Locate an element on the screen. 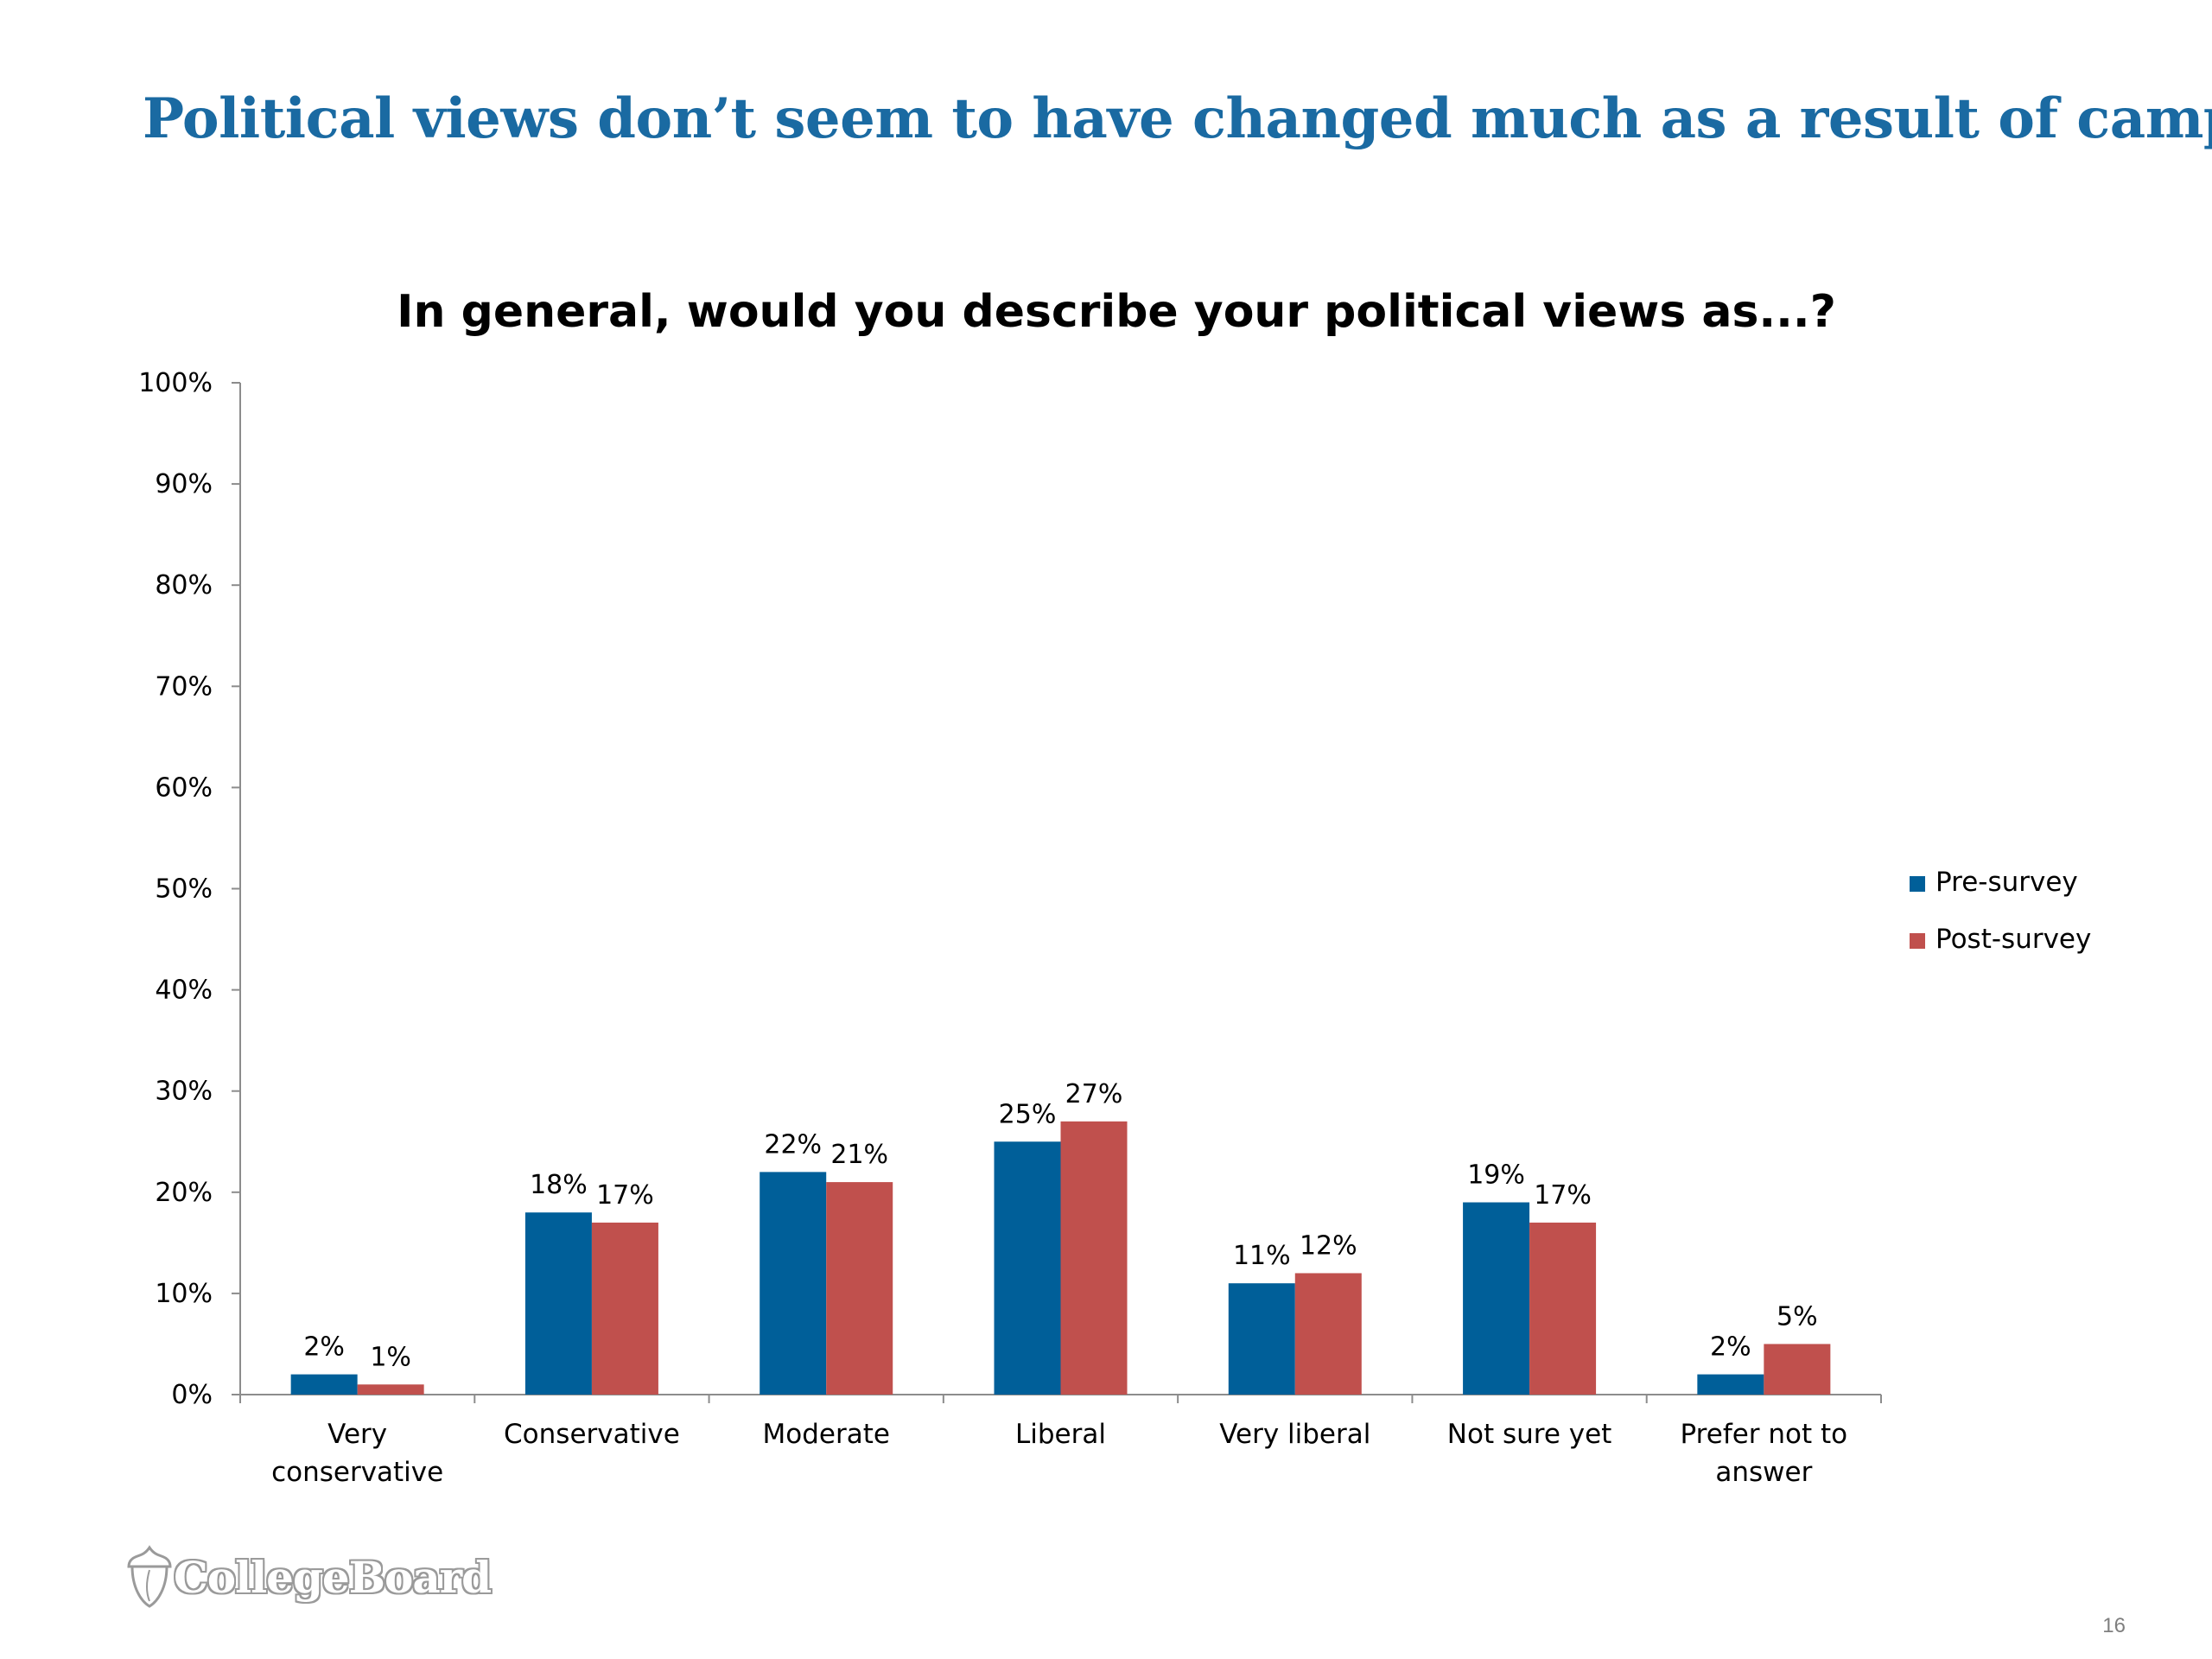  chart-bars is located at coordinates (1060, 1258).